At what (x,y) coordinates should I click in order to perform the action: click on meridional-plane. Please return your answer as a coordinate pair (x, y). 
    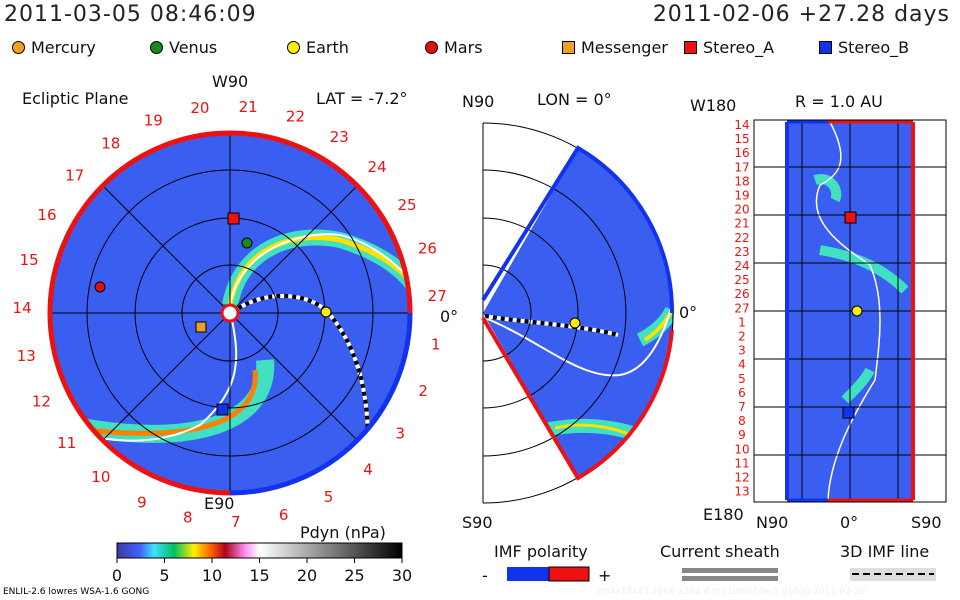
    Looking at the image, I should click on (578, 313).